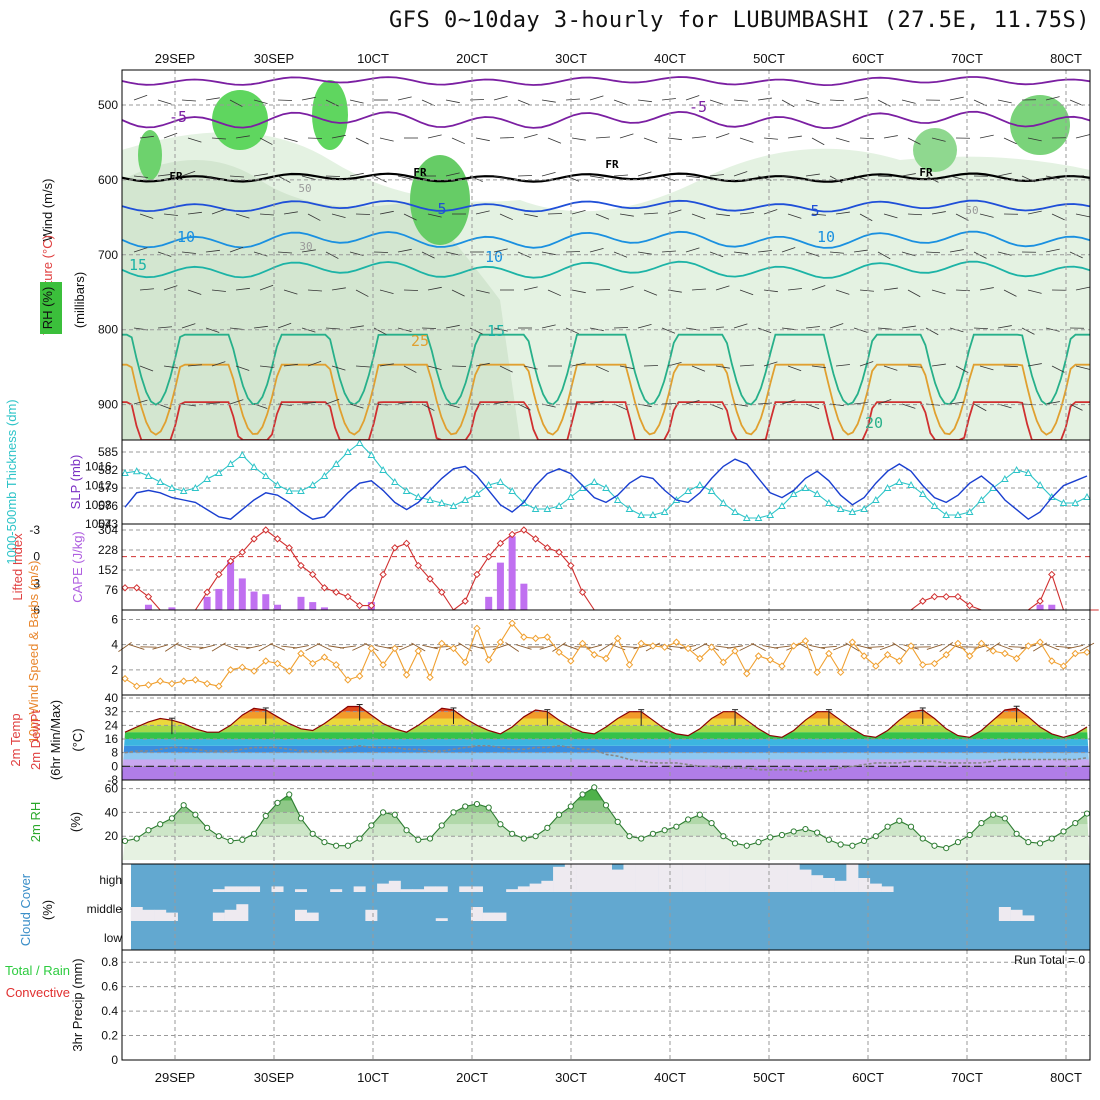 This screenshot has height=1100, width=1100. Describe the element at coordinates (472, 1077) in the screenshot. I see `date-label-bottom: 20CT` at that location.